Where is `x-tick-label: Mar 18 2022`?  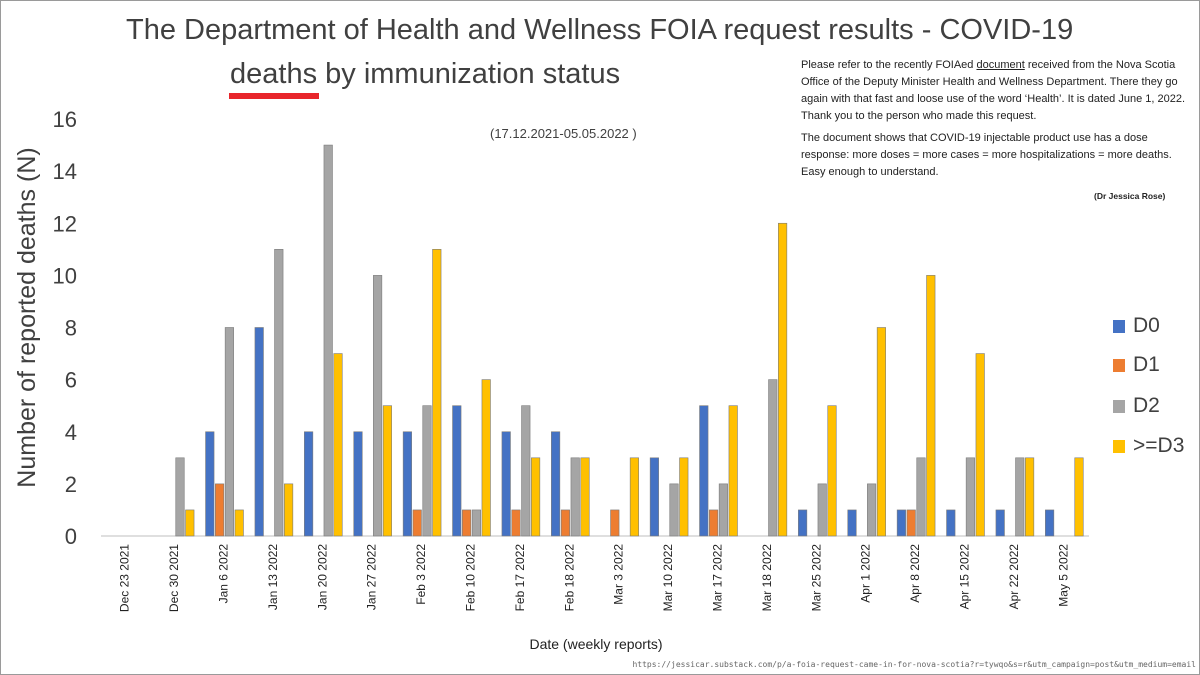
x-tick-label: Mar 18 2022 is located at coordinates (767, 578).